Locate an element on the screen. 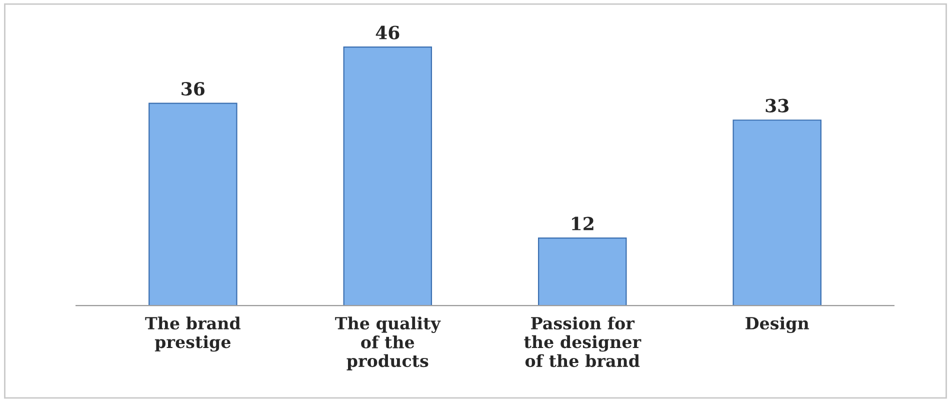 Image resolution: width=951 pixels, height=402 pixels. x-tick-label: Design is located at coordinates (777, 324).